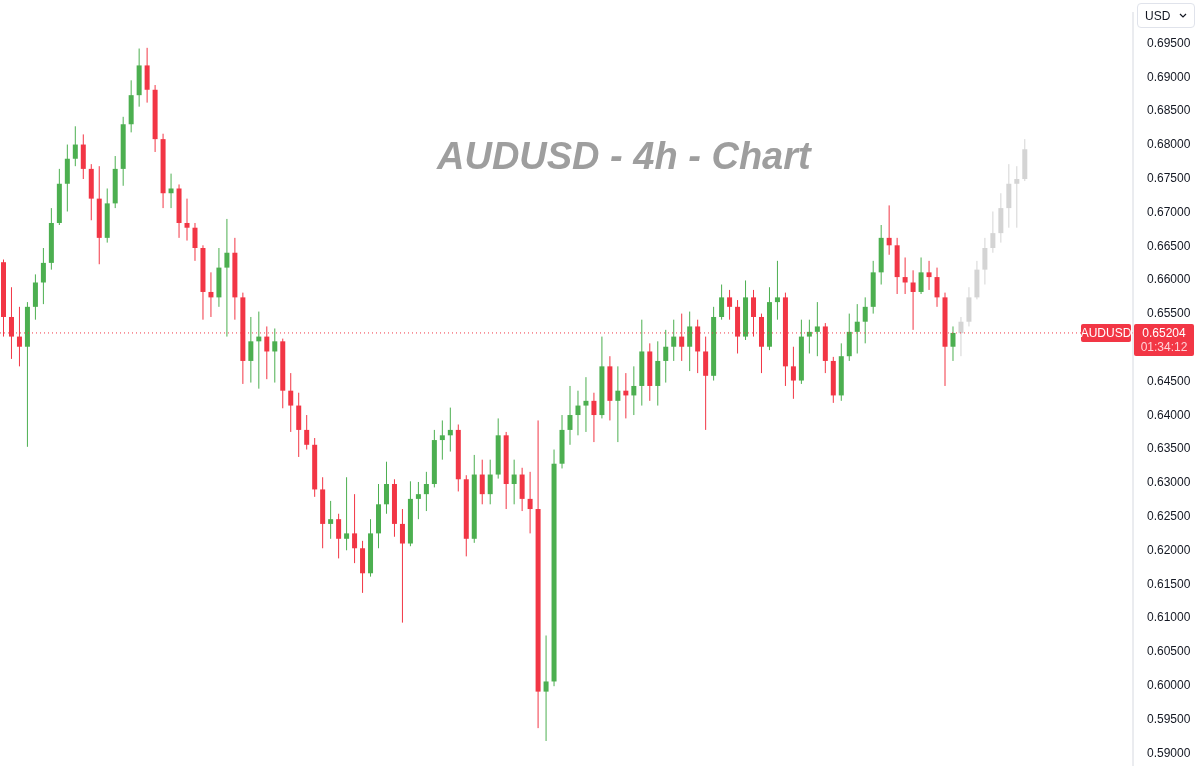 The height and width of the screenshot is (766, 1199). Describe the element at coordinates (1169, 380) in the screenshot. I see `y-tick-label: 0.64500` at that location.